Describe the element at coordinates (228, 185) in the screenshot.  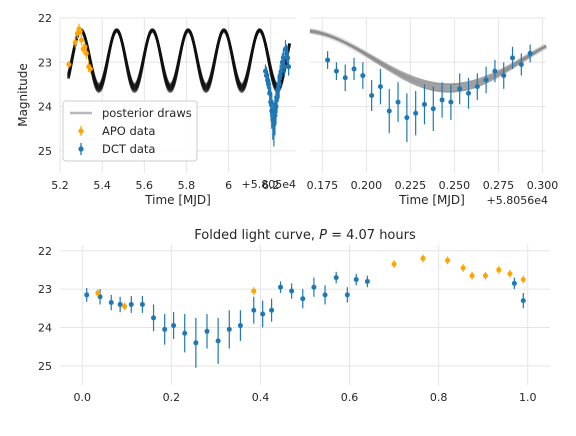
I see `top-left-xtick-label: 6` at that location.